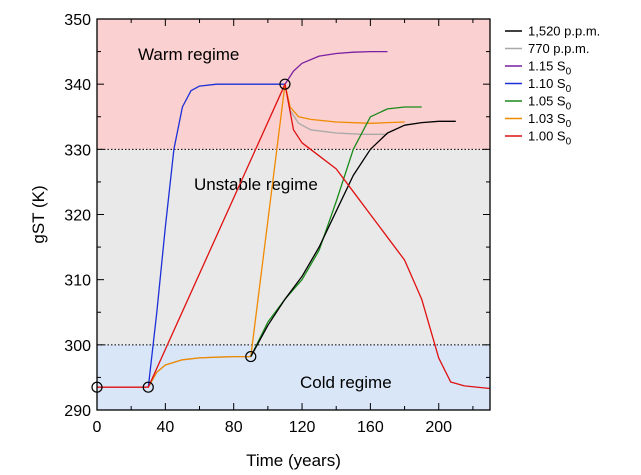 This screenshot has height=475, width=641. What do you see at coordinates (550, 103) in the screenshot?
I see `legend-label-4: 1.05 S0` at bounding box center [550, 103].